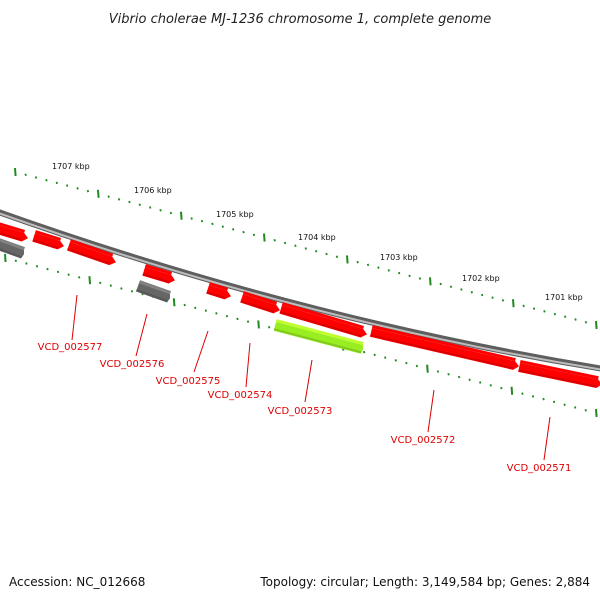 The width and height of the screenshot is (600, 600). What do you see at coordinates (539, 468) in the screenshot?
I see `gene-label-VCD_002571: VCD_002571` at bounding box center [539, 468].